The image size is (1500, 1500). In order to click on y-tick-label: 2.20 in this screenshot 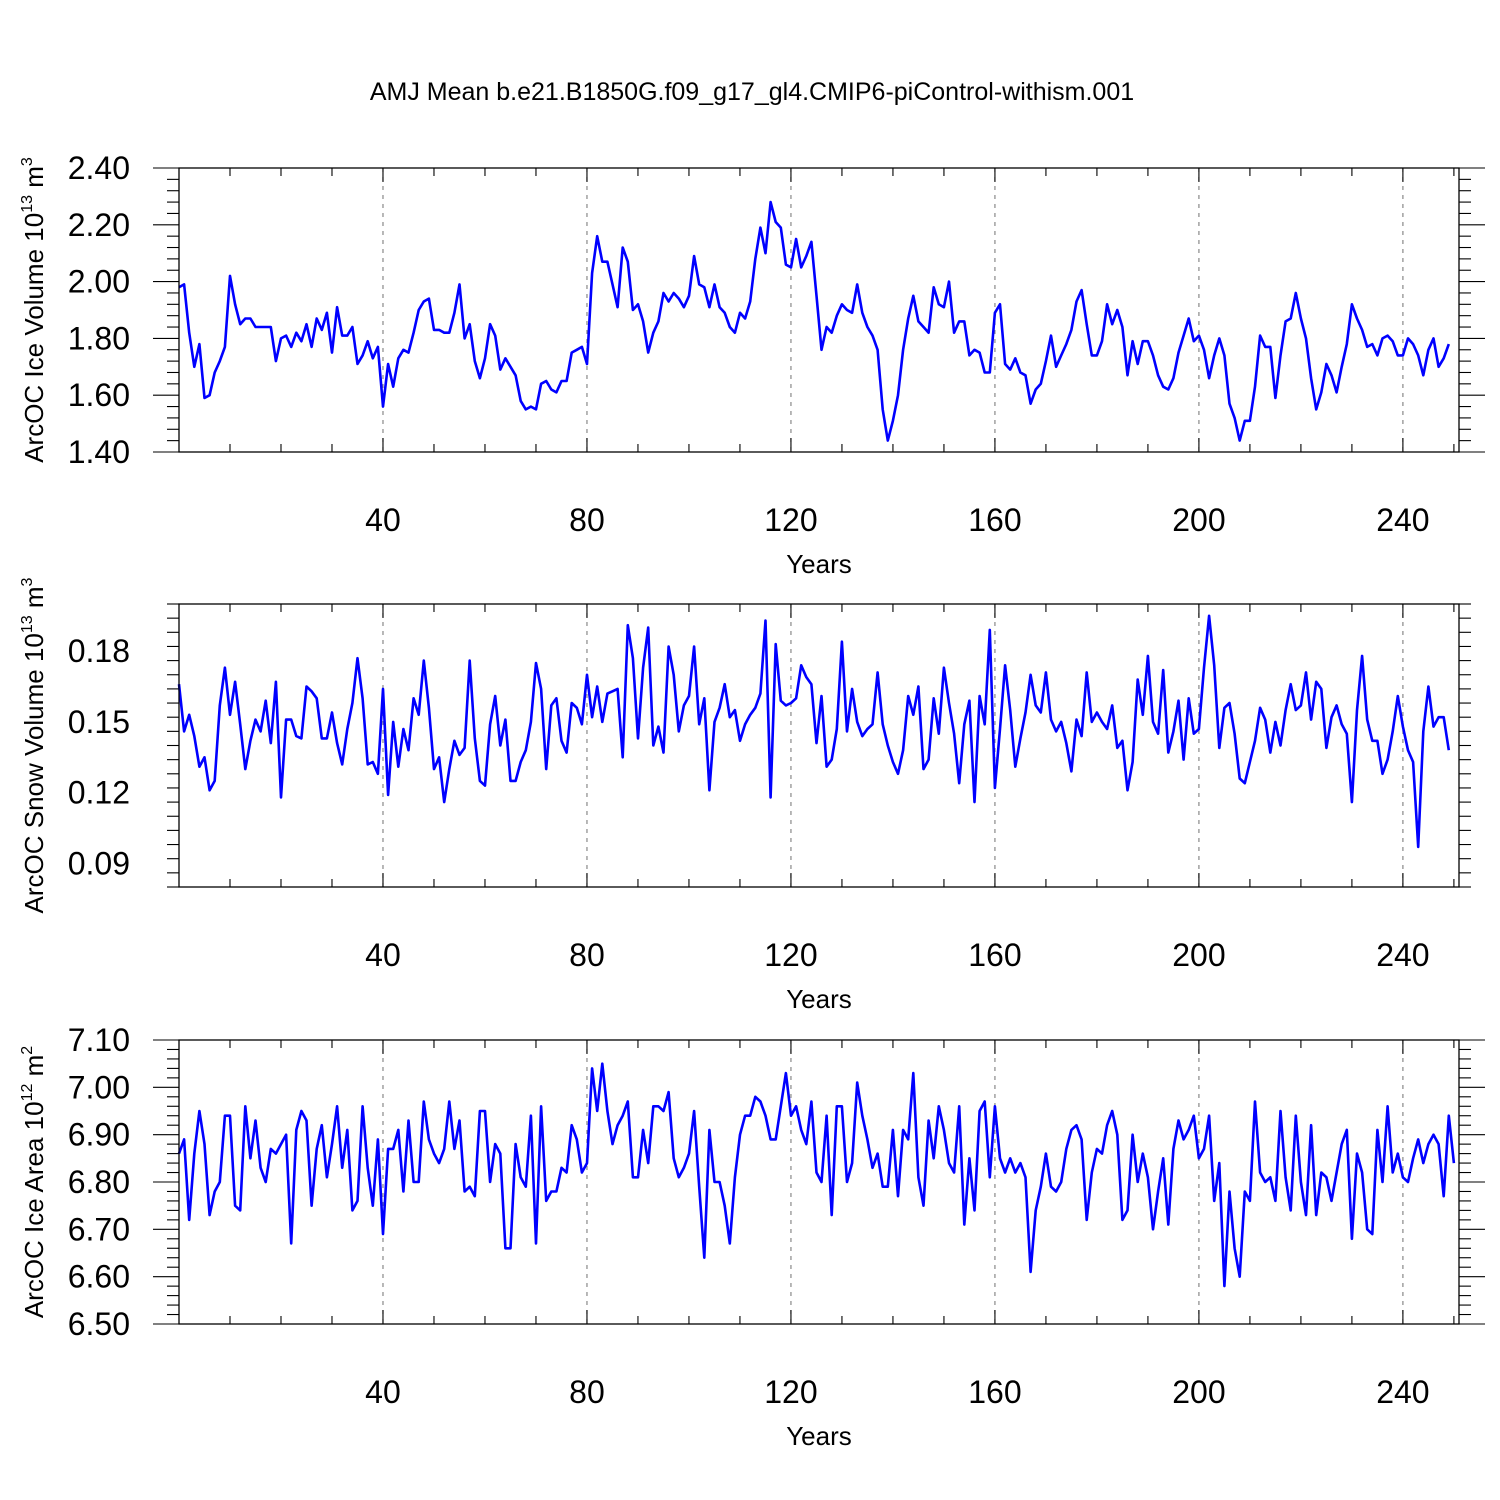, I will do `click(99, 225)`.